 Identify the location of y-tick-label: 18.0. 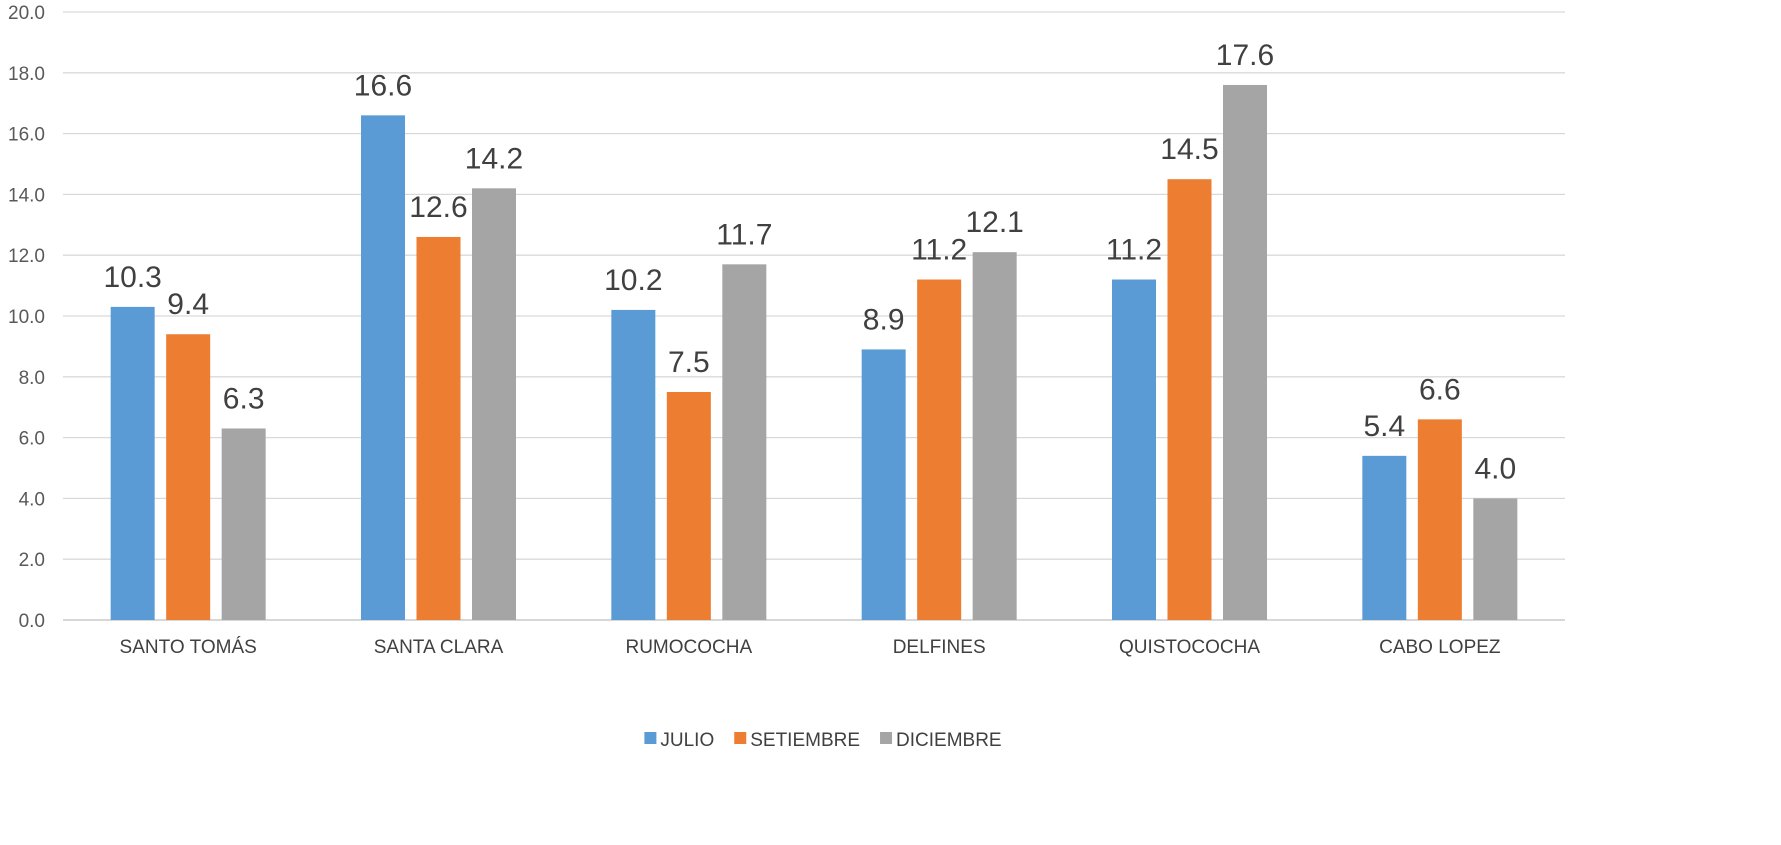
(26, 74).